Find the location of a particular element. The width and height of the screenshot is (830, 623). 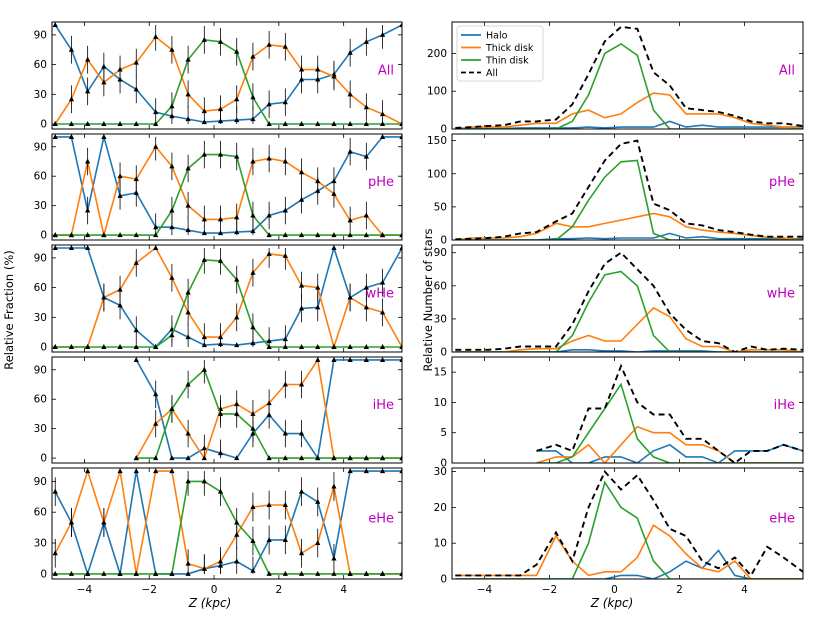

fraction-panel-all: 0 30 60 90 All is located at coordinates (218, 76).